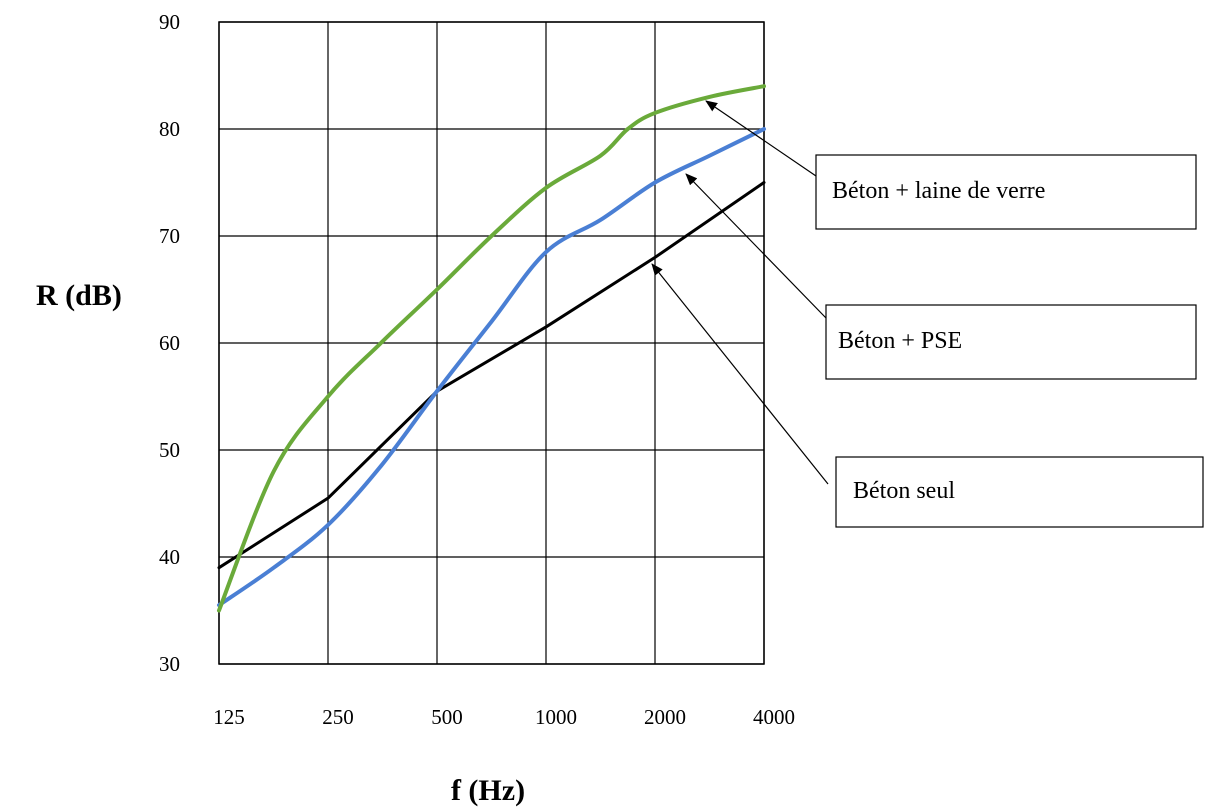 Image resolution: width=1207 pixels, height=809 pixels. What do you see at coordinates (169, 557) in the screenshot?
I see `y-tick-label: 40` at bounding box center [169, 557].